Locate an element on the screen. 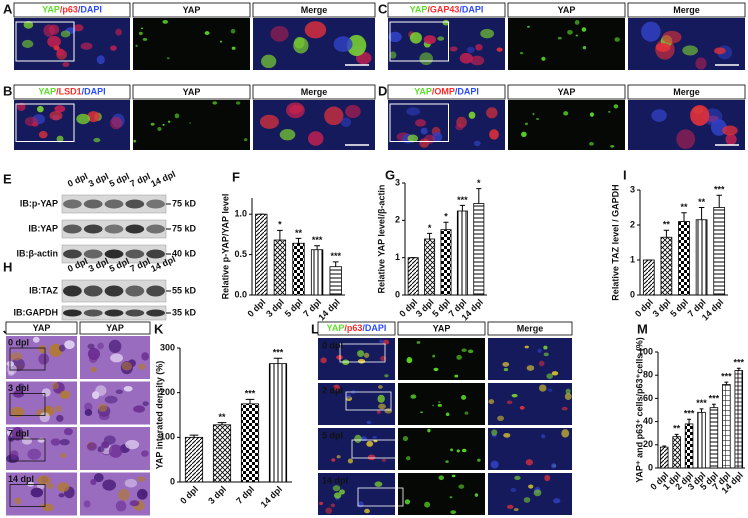 Image resolution: width=748 pixels, height=518 pixels. panel-letter: G is located at coordinates (390, 174).